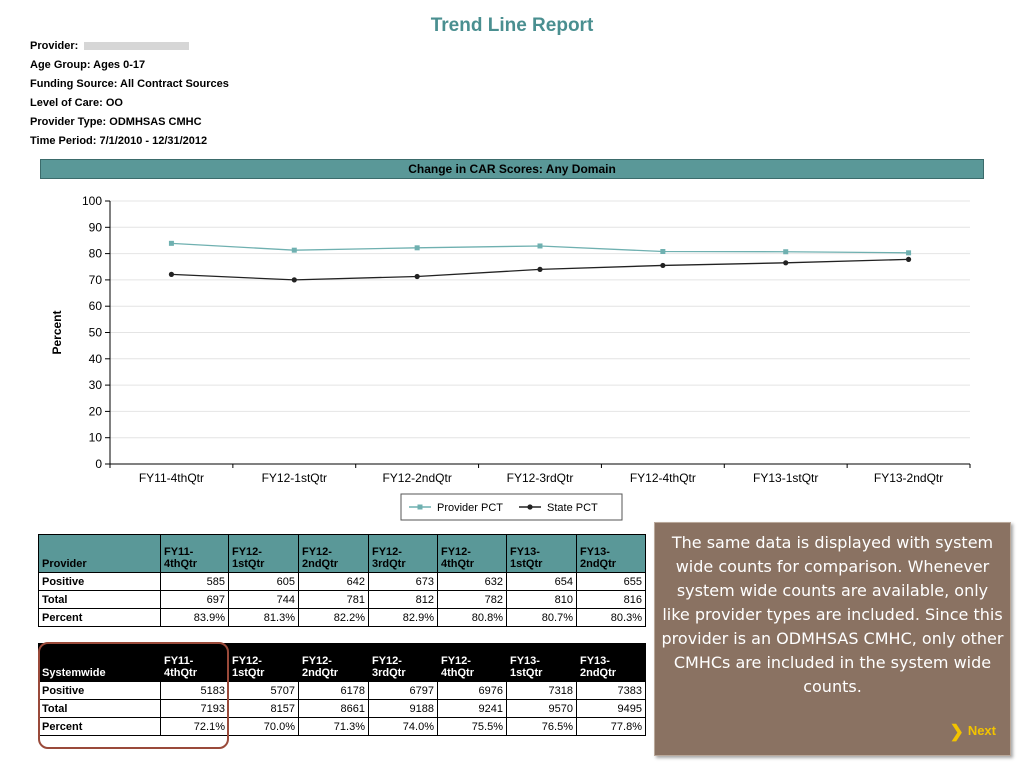  I want to click on table-cell: 9188, so click(403, 708).